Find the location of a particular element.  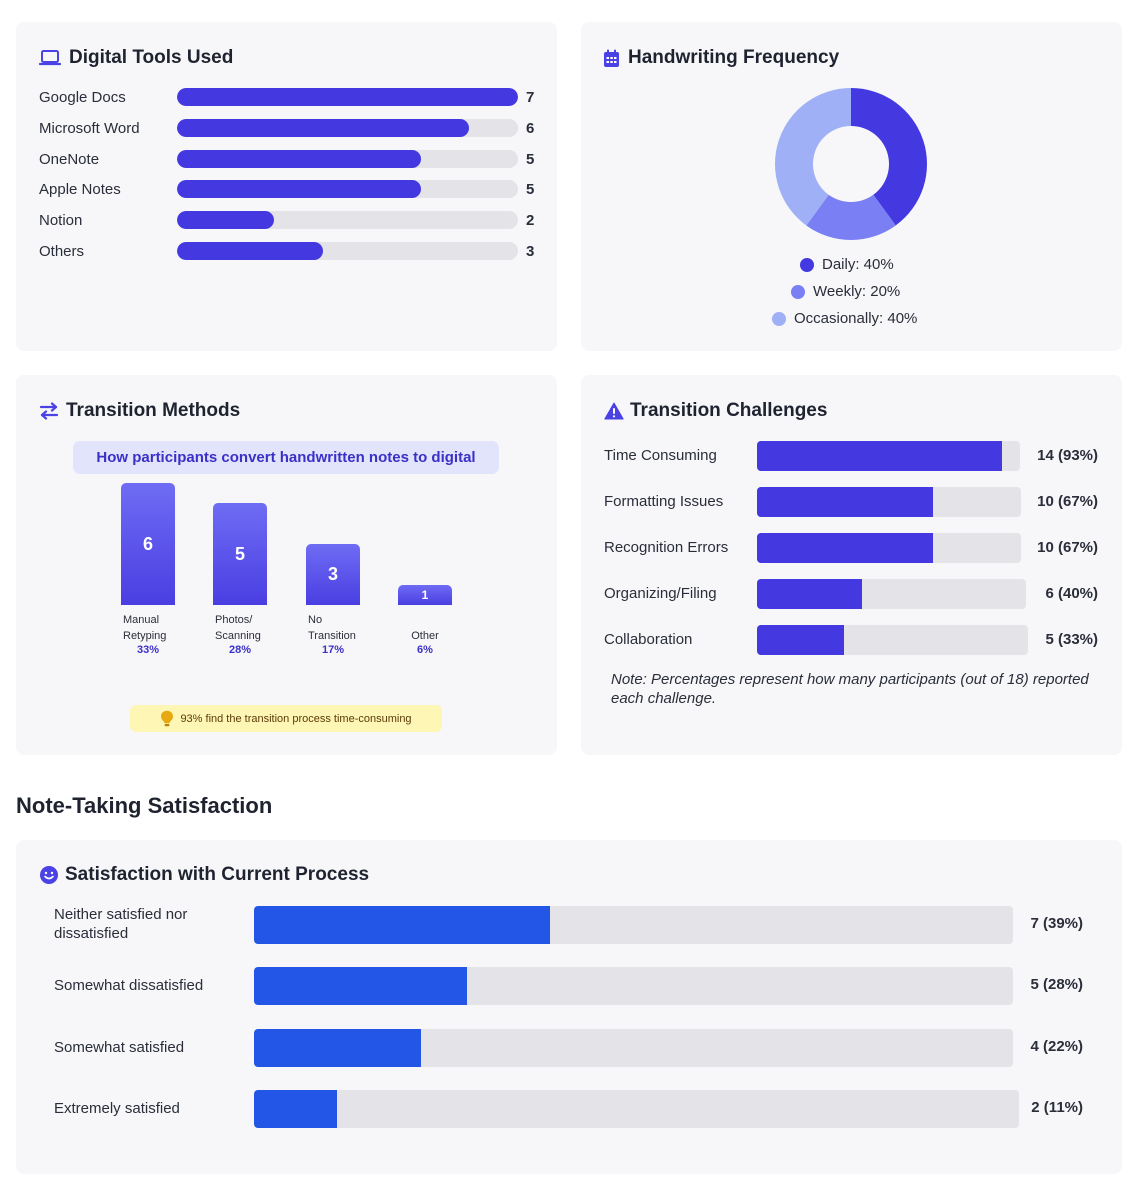

method-label-line2: Scanning is located at coordinates (238, 636).